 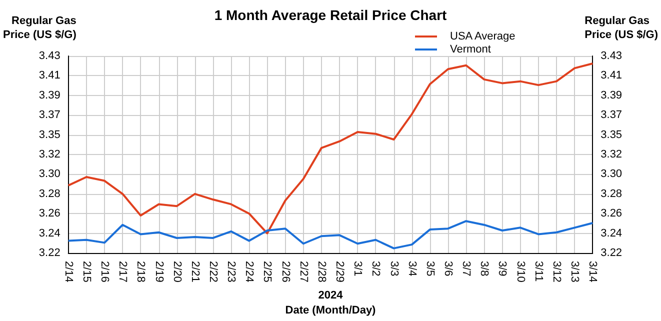 I want to click on y2-tick-label: 3.32, so click(x=611, y=154).